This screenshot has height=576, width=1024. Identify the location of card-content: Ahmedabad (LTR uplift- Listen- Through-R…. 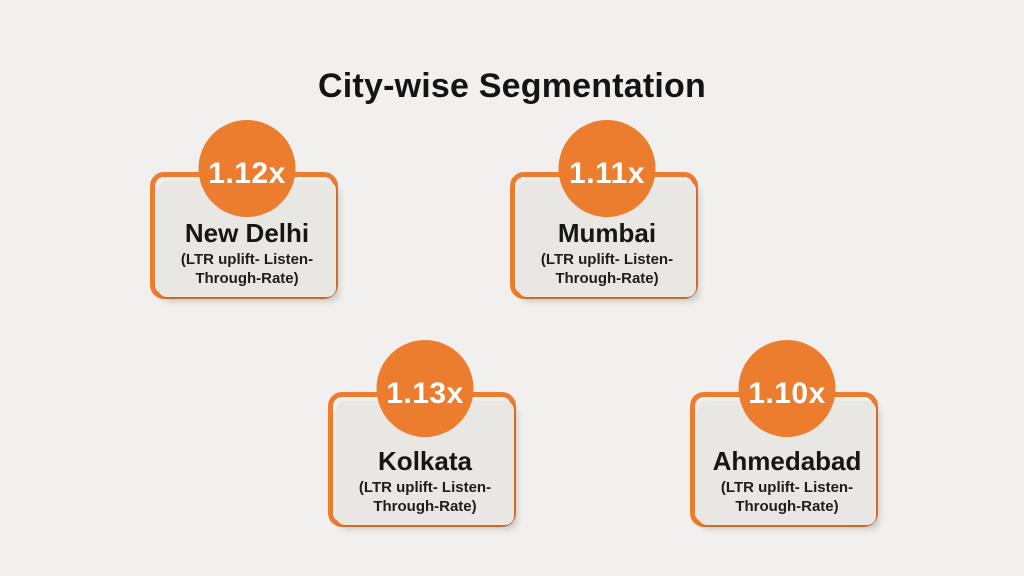
(787, 463).